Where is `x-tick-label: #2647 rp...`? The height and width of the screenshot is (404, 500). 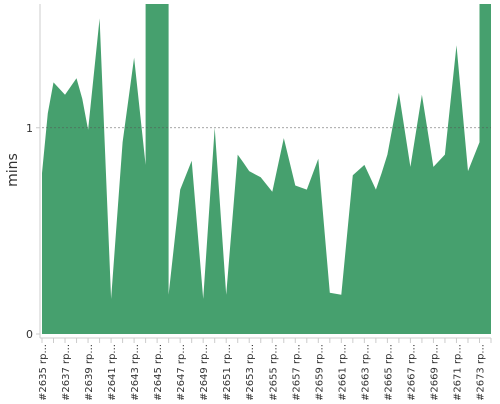 x-tick-label: #2647 rp... is located at coordinates (181, 372).